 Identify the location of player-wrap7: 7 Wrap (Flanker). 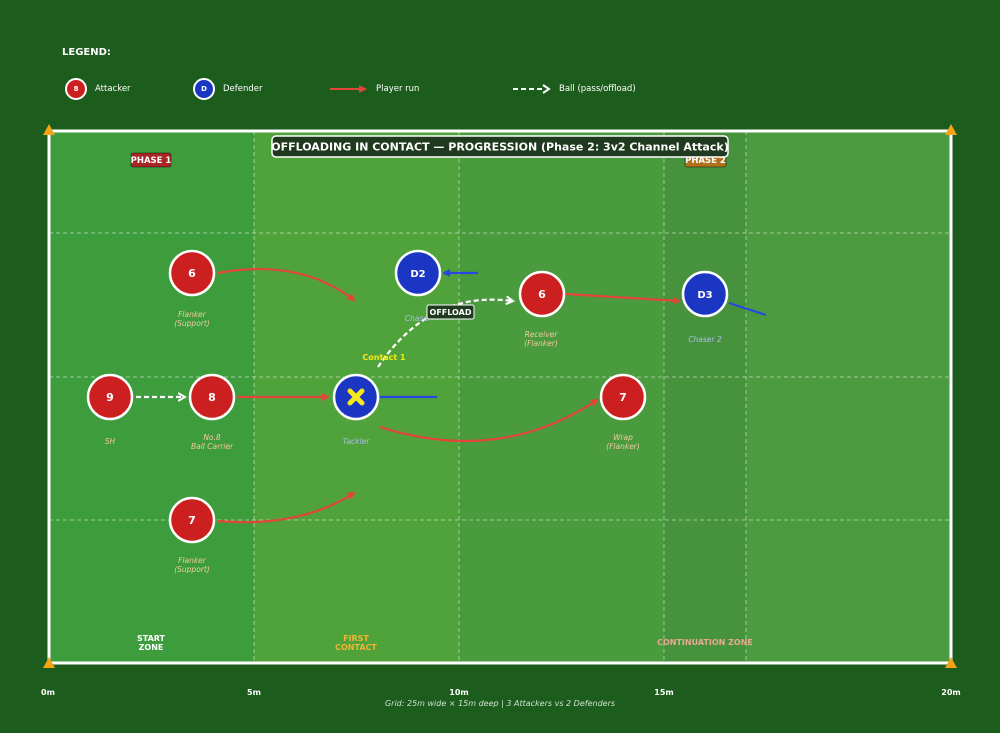
(623, 412).